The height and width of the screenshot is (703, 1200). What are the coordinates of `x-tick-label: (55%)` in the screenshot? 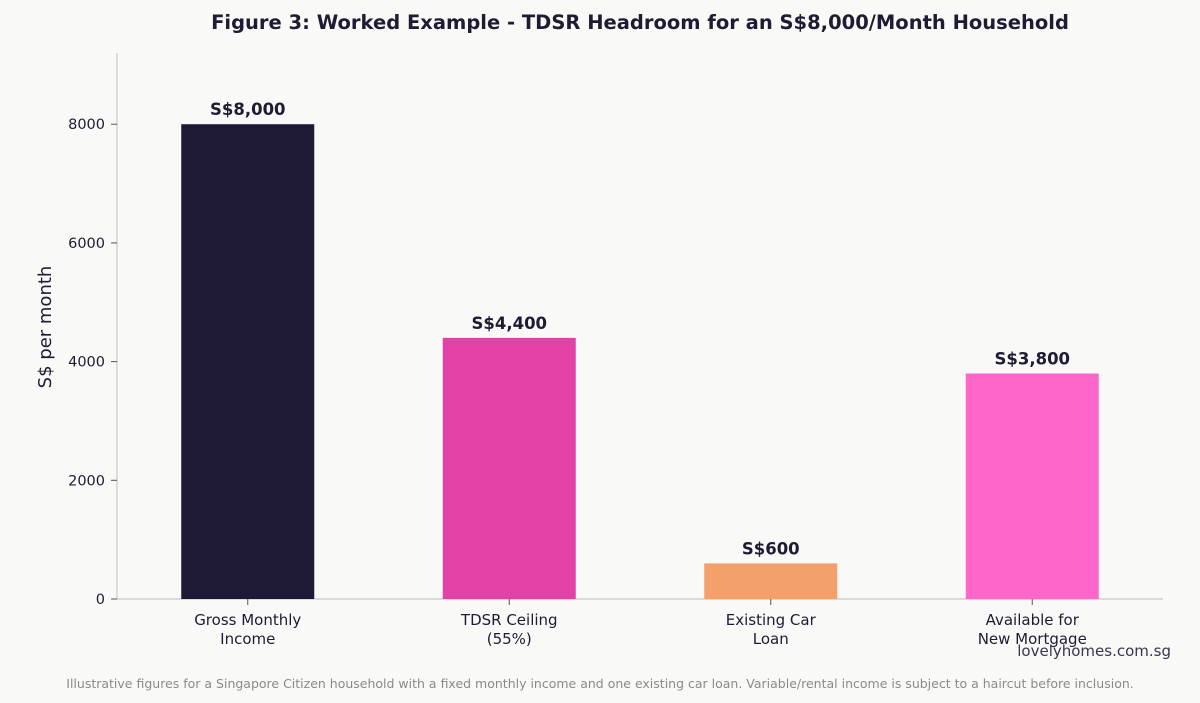 It's located at (509, 639).